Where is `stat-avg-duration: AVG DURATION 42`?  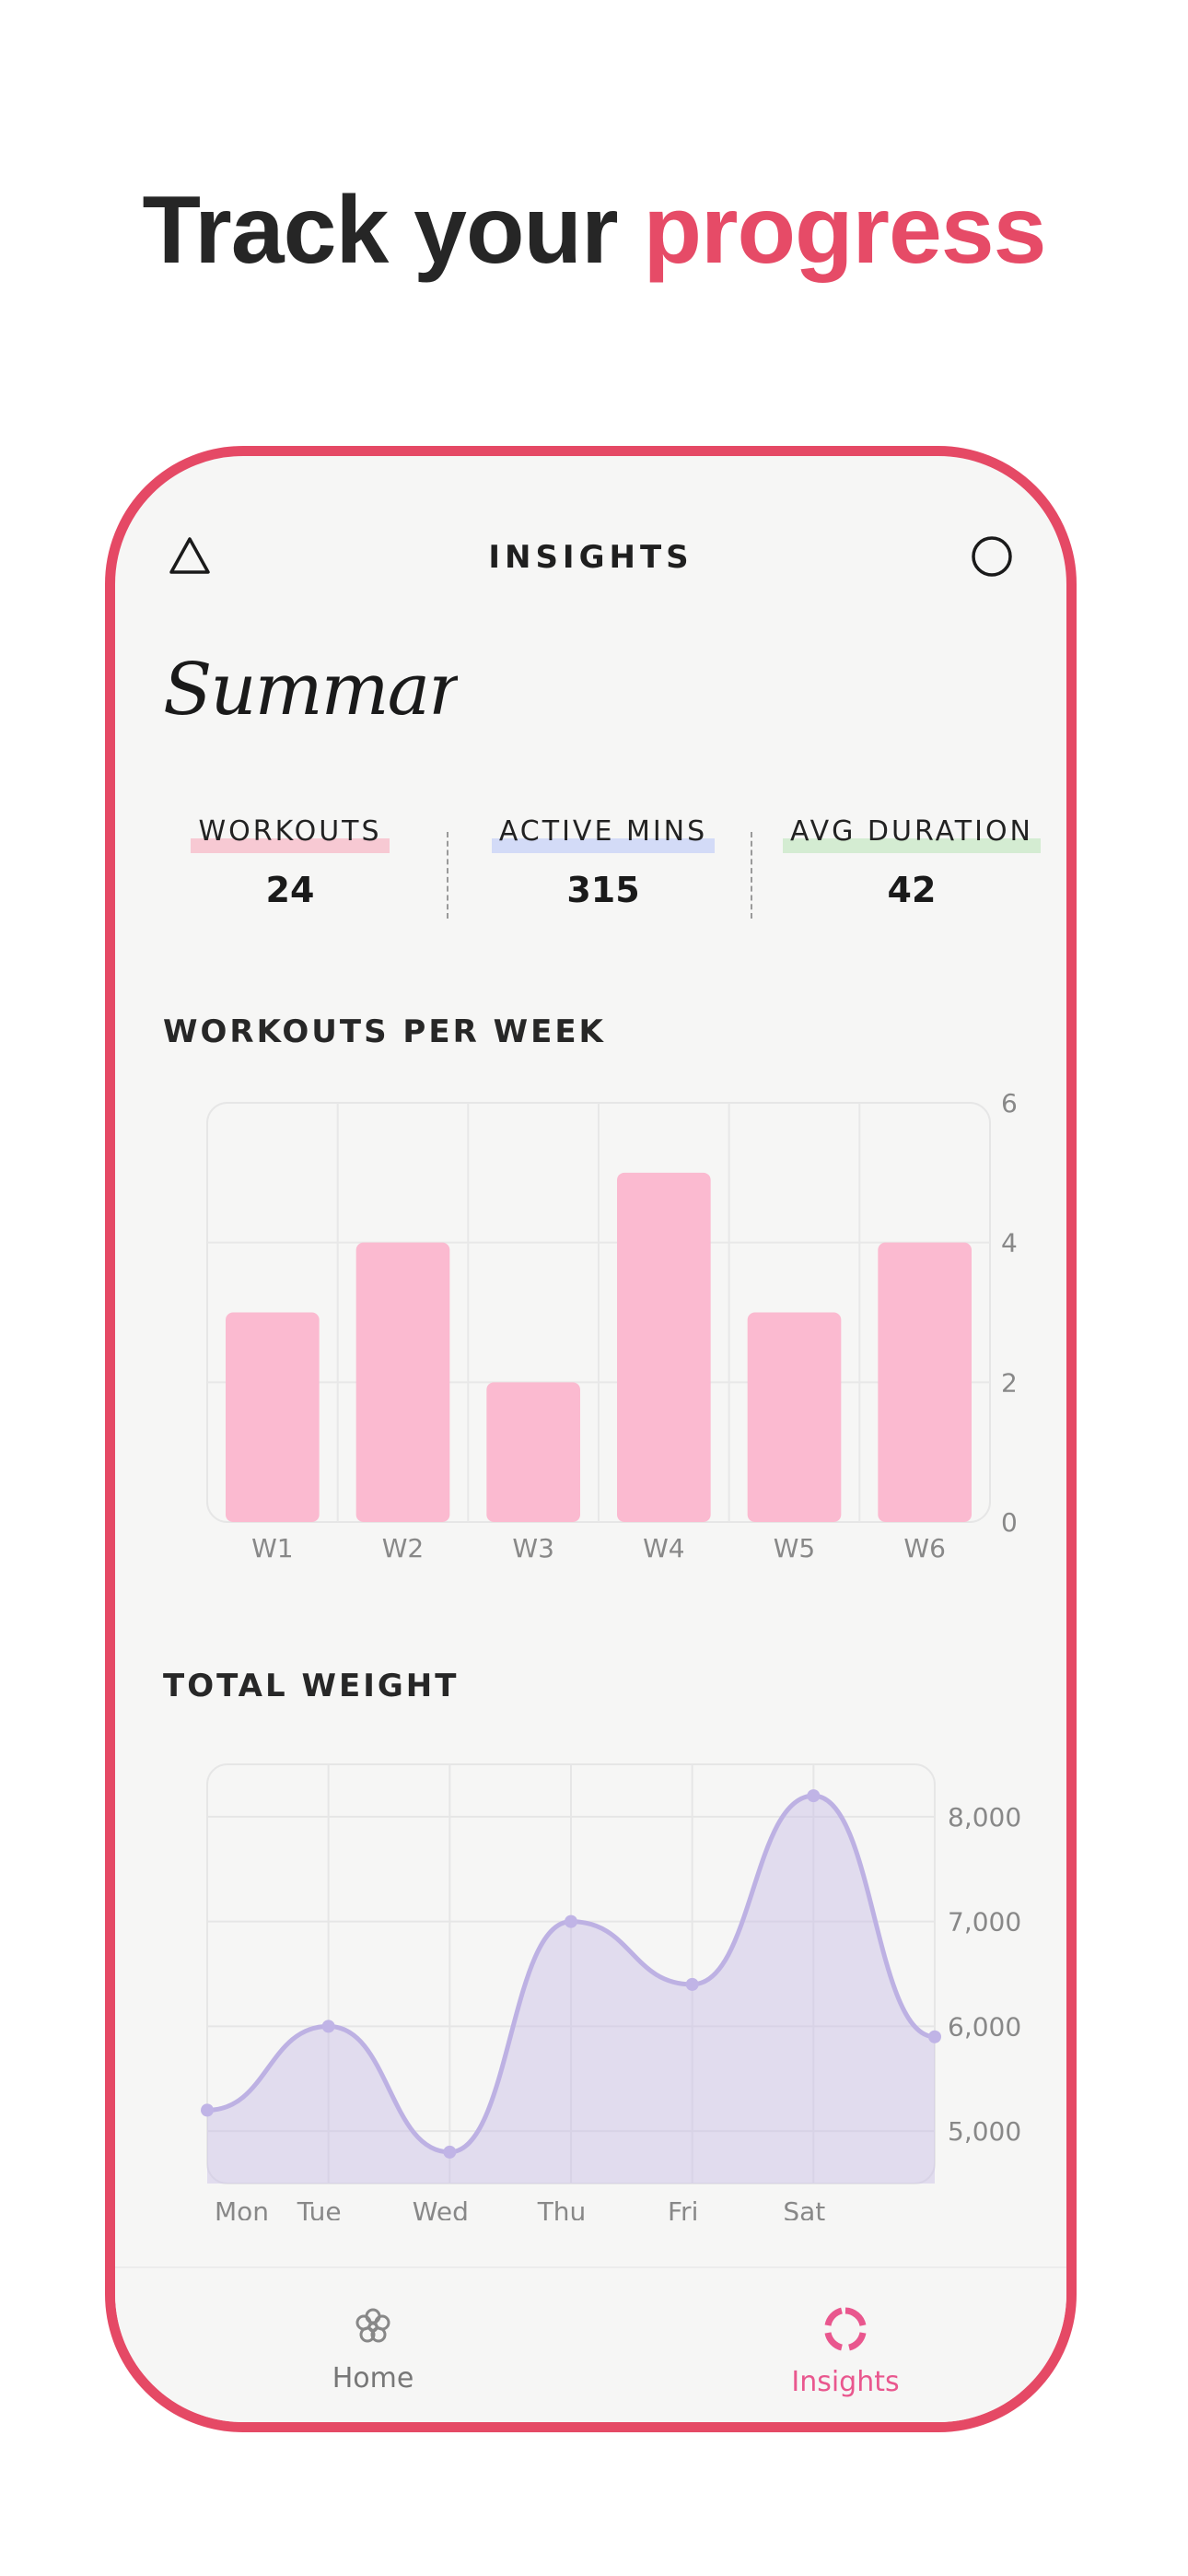 stat-avg-duration: AVG DURATION 42 is located at coordinates (912, 862).